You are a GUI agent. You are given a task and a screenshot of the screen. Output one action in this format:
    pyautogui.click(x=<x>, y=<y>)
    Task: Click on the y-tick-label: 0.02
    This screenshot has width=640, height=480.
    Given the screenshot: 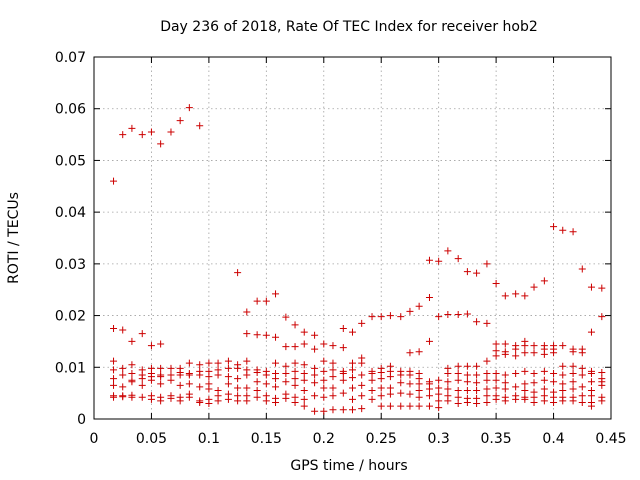 What is the action you would take?
    pyautogui.click(x=70, y=317)
    